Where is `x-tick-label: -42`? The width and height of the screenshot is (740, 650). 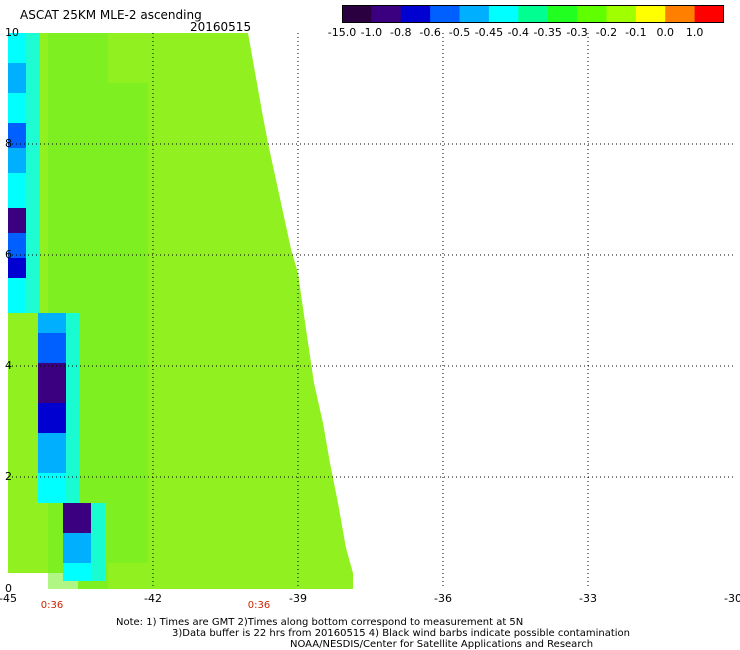
x-tick-label: -42 is located at coordinates (153, 598).